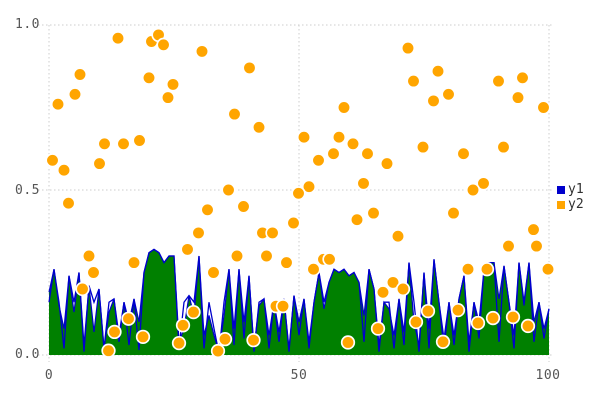 The image size is (600, 400). I want to click on xtick-0: 0, so click(49, 375).